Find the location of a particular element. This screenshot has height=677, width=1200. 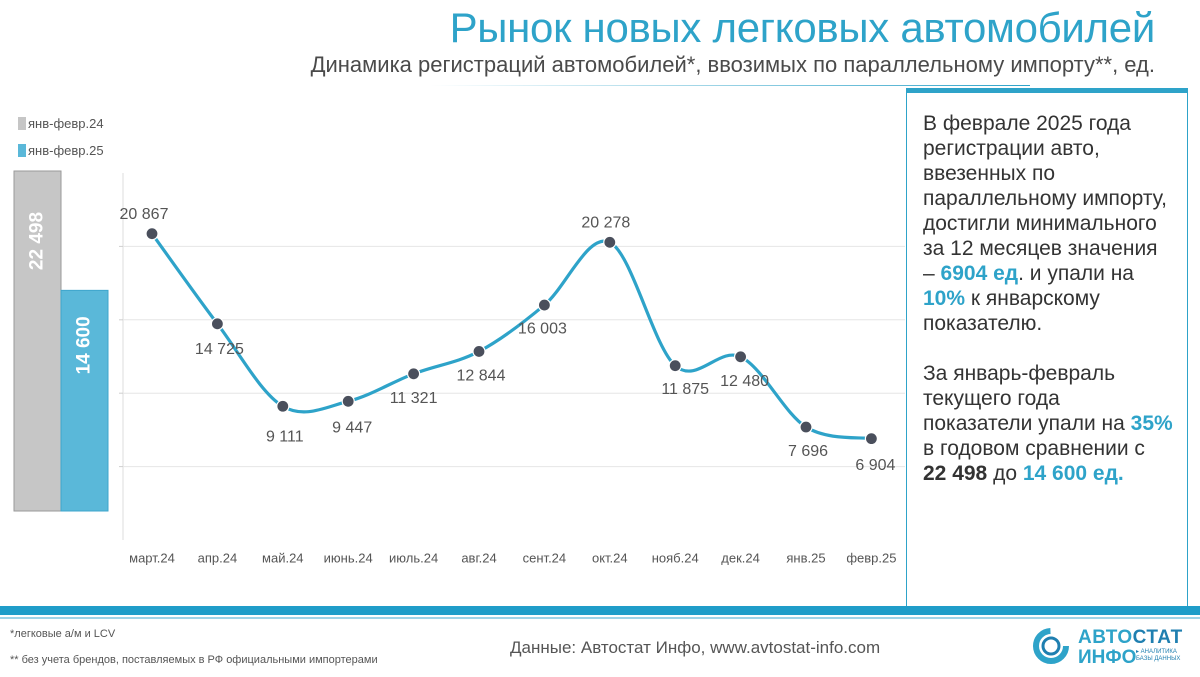

value-highlight: 14 600 ед. is located at coordinates (1073, 473).